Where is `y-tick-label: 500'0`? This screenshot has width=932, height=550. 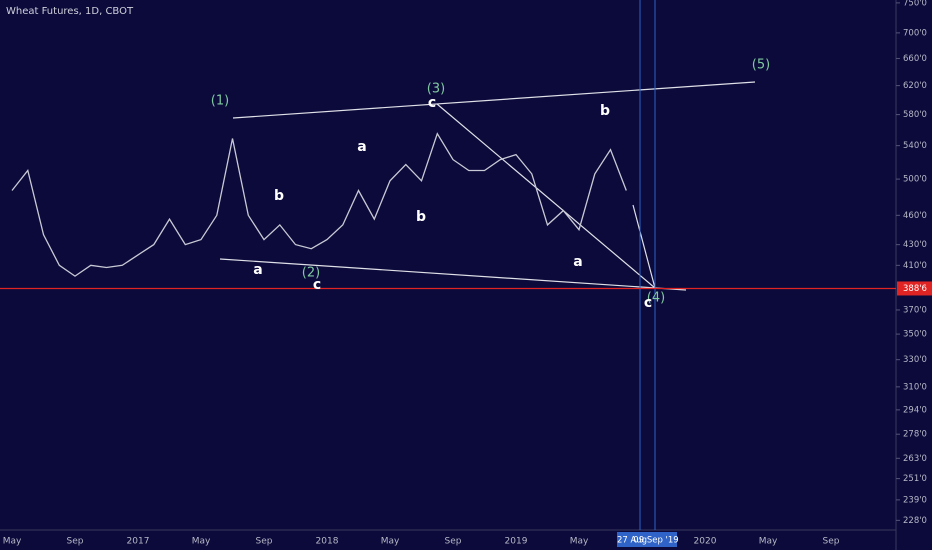
y-tick-label: 500'0 is located at coordinates (915, 180).